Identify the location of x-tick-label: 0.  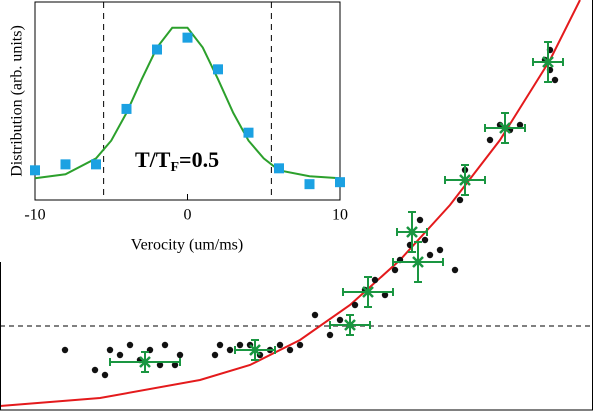
(188, 215).